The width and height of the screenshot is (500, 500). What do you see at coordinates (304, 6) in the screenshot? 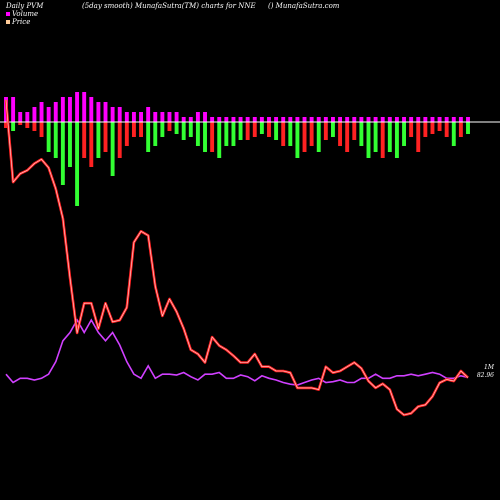
I see `site-credit: () MunafaSutra.com` at bounding box center [304, 6].